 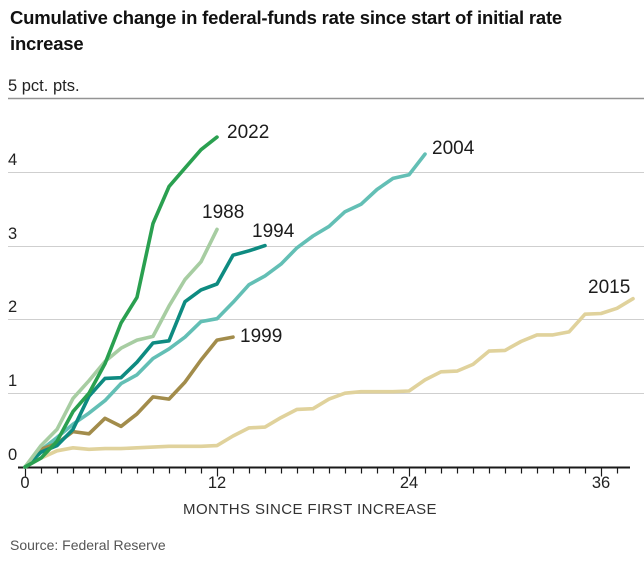 I want to click on y-tick-label-3: 3, so click(x=13, y=233).